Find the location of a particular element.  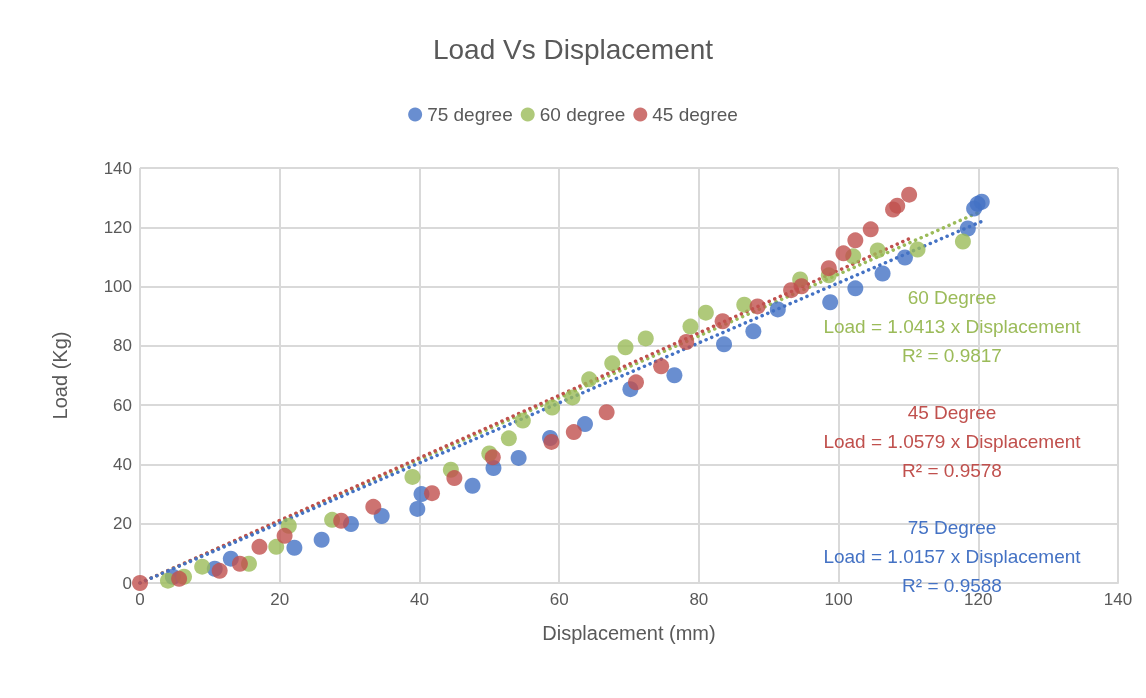

x-axis-title: Displacement (mm) is located at coordinates (629, 633).